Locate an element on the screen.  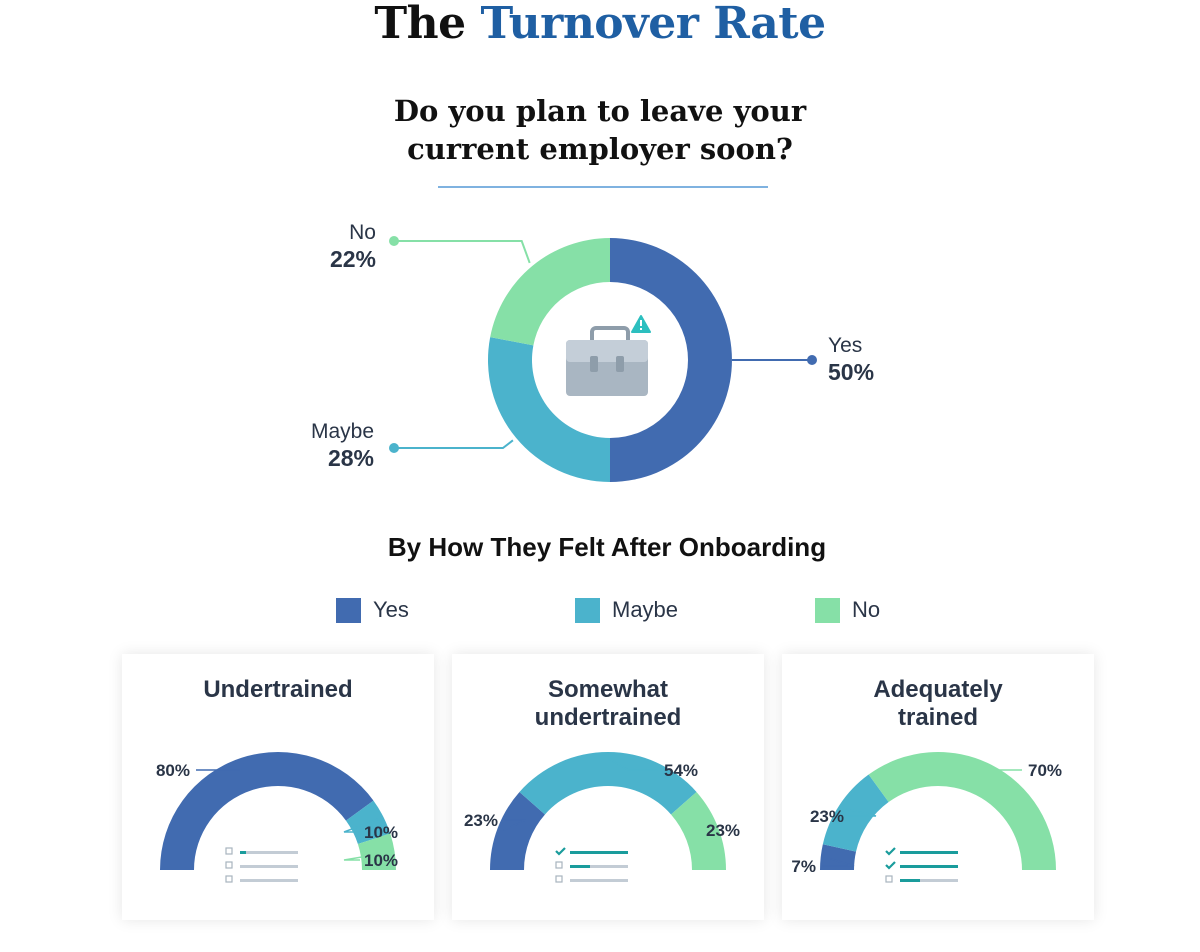
value-label-yes: 23% is located at coordinates (481, 820).